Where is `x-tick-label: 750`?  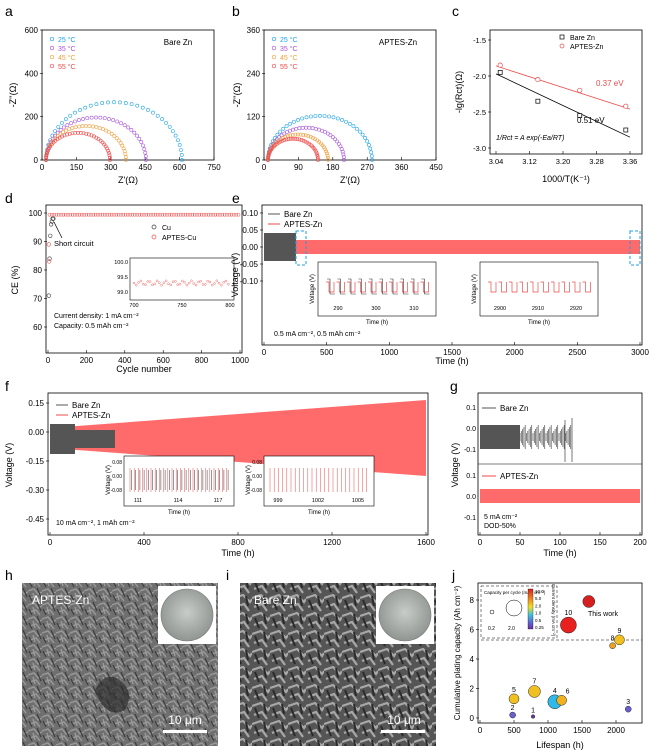
x-tick-label: 750 is located at coordinates (181, 306).